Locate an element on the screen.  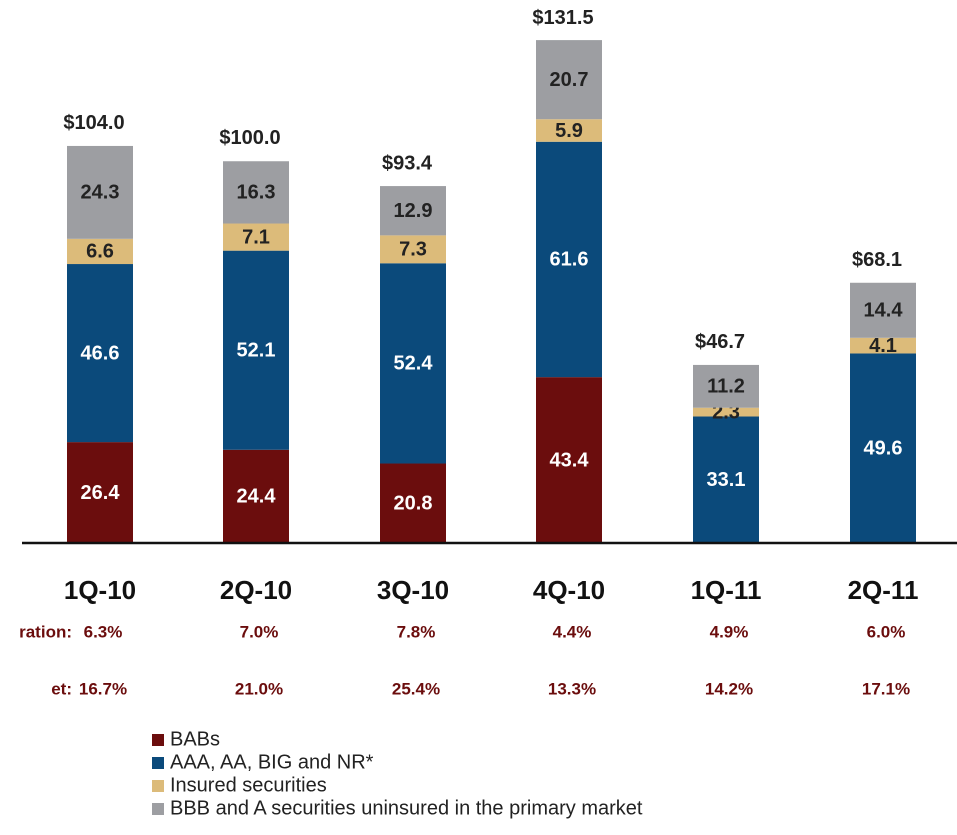
segment-label: 49.6 is located at coordinates (883, 449).